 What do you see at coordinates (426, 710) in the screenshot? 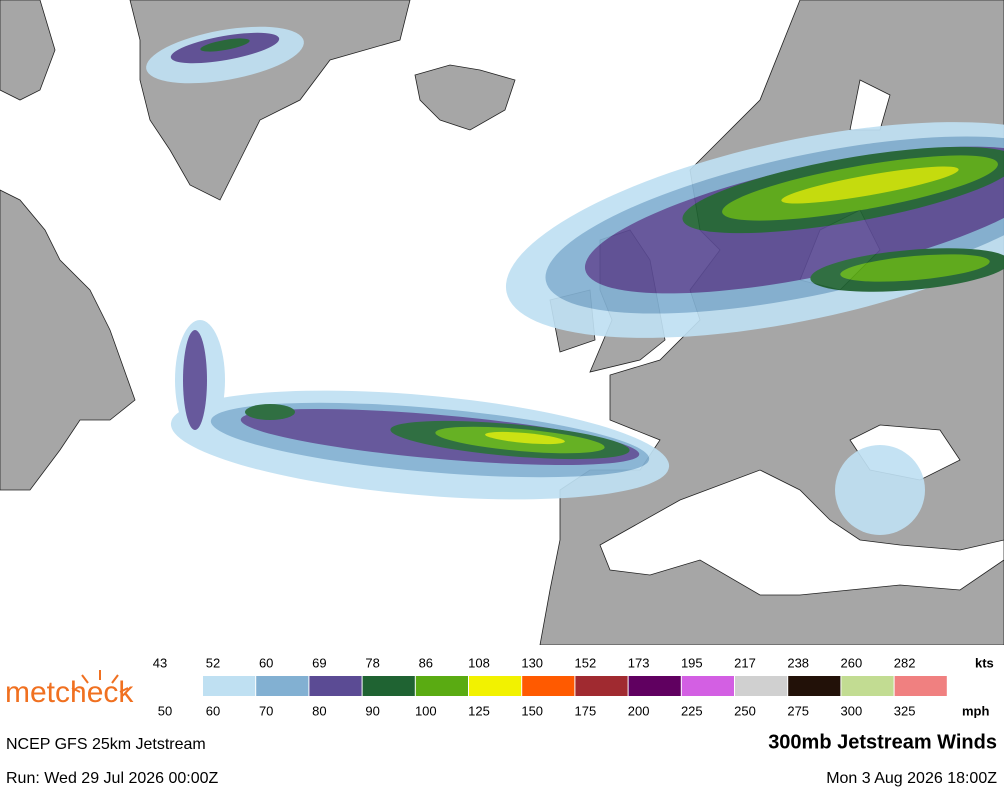
I see `mph-label: 100` at bounding box center [426, 710].